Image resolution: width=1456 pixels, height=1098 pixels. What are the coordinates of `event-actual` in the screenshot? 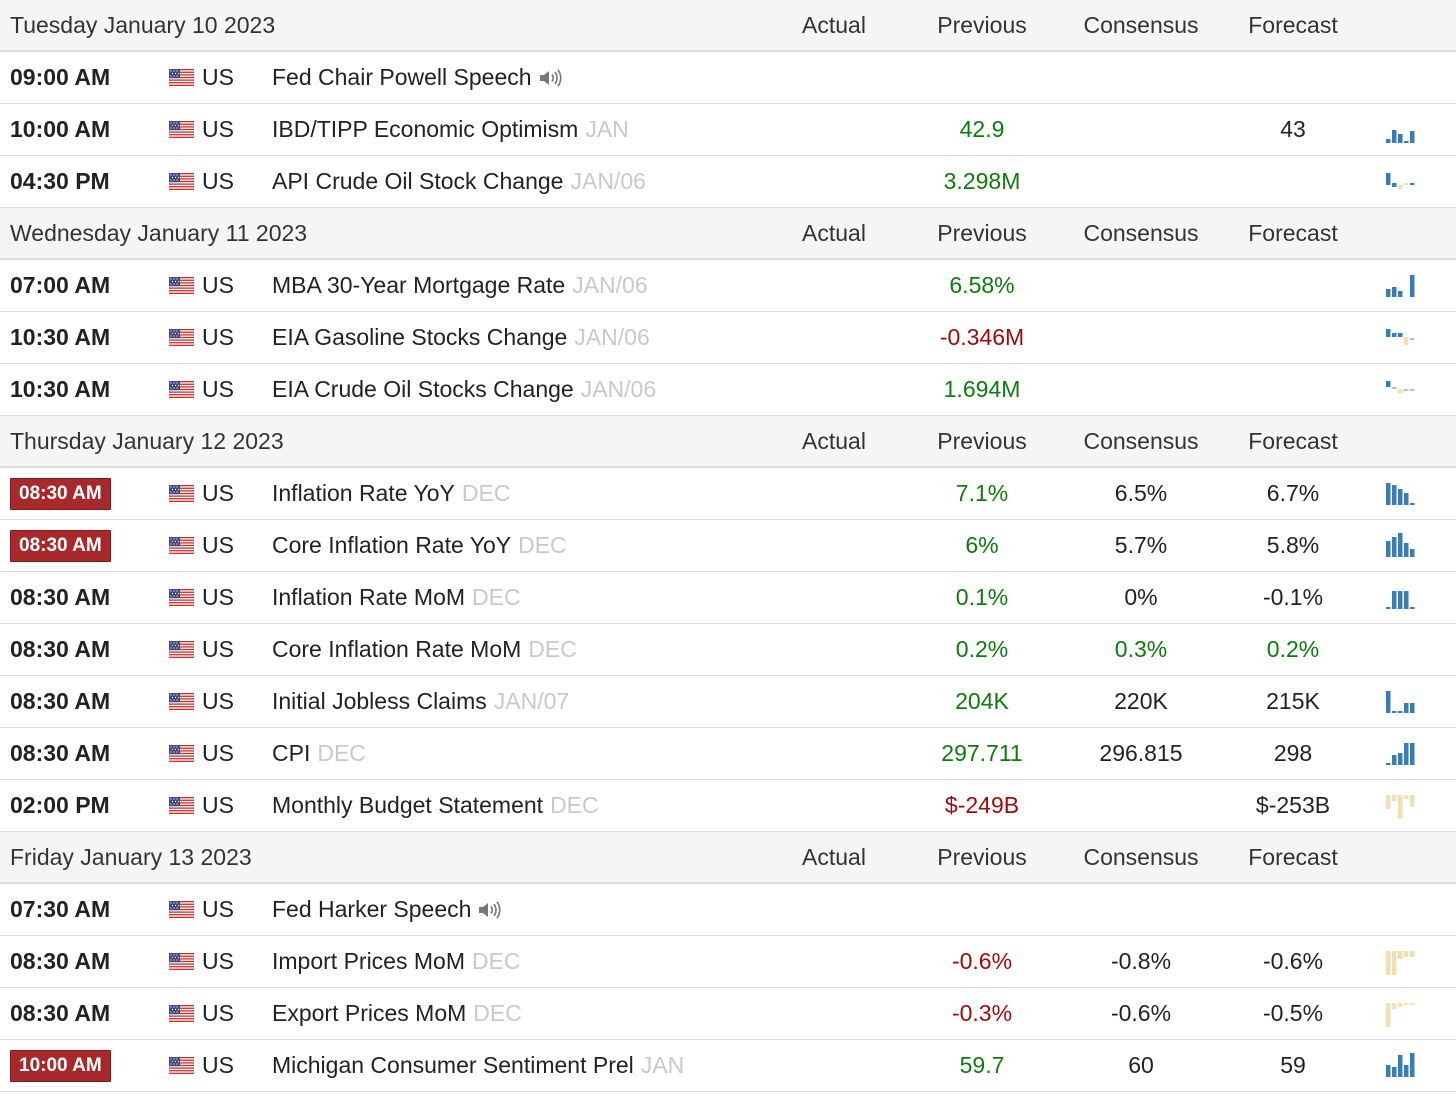 It's located at (834, 1013).